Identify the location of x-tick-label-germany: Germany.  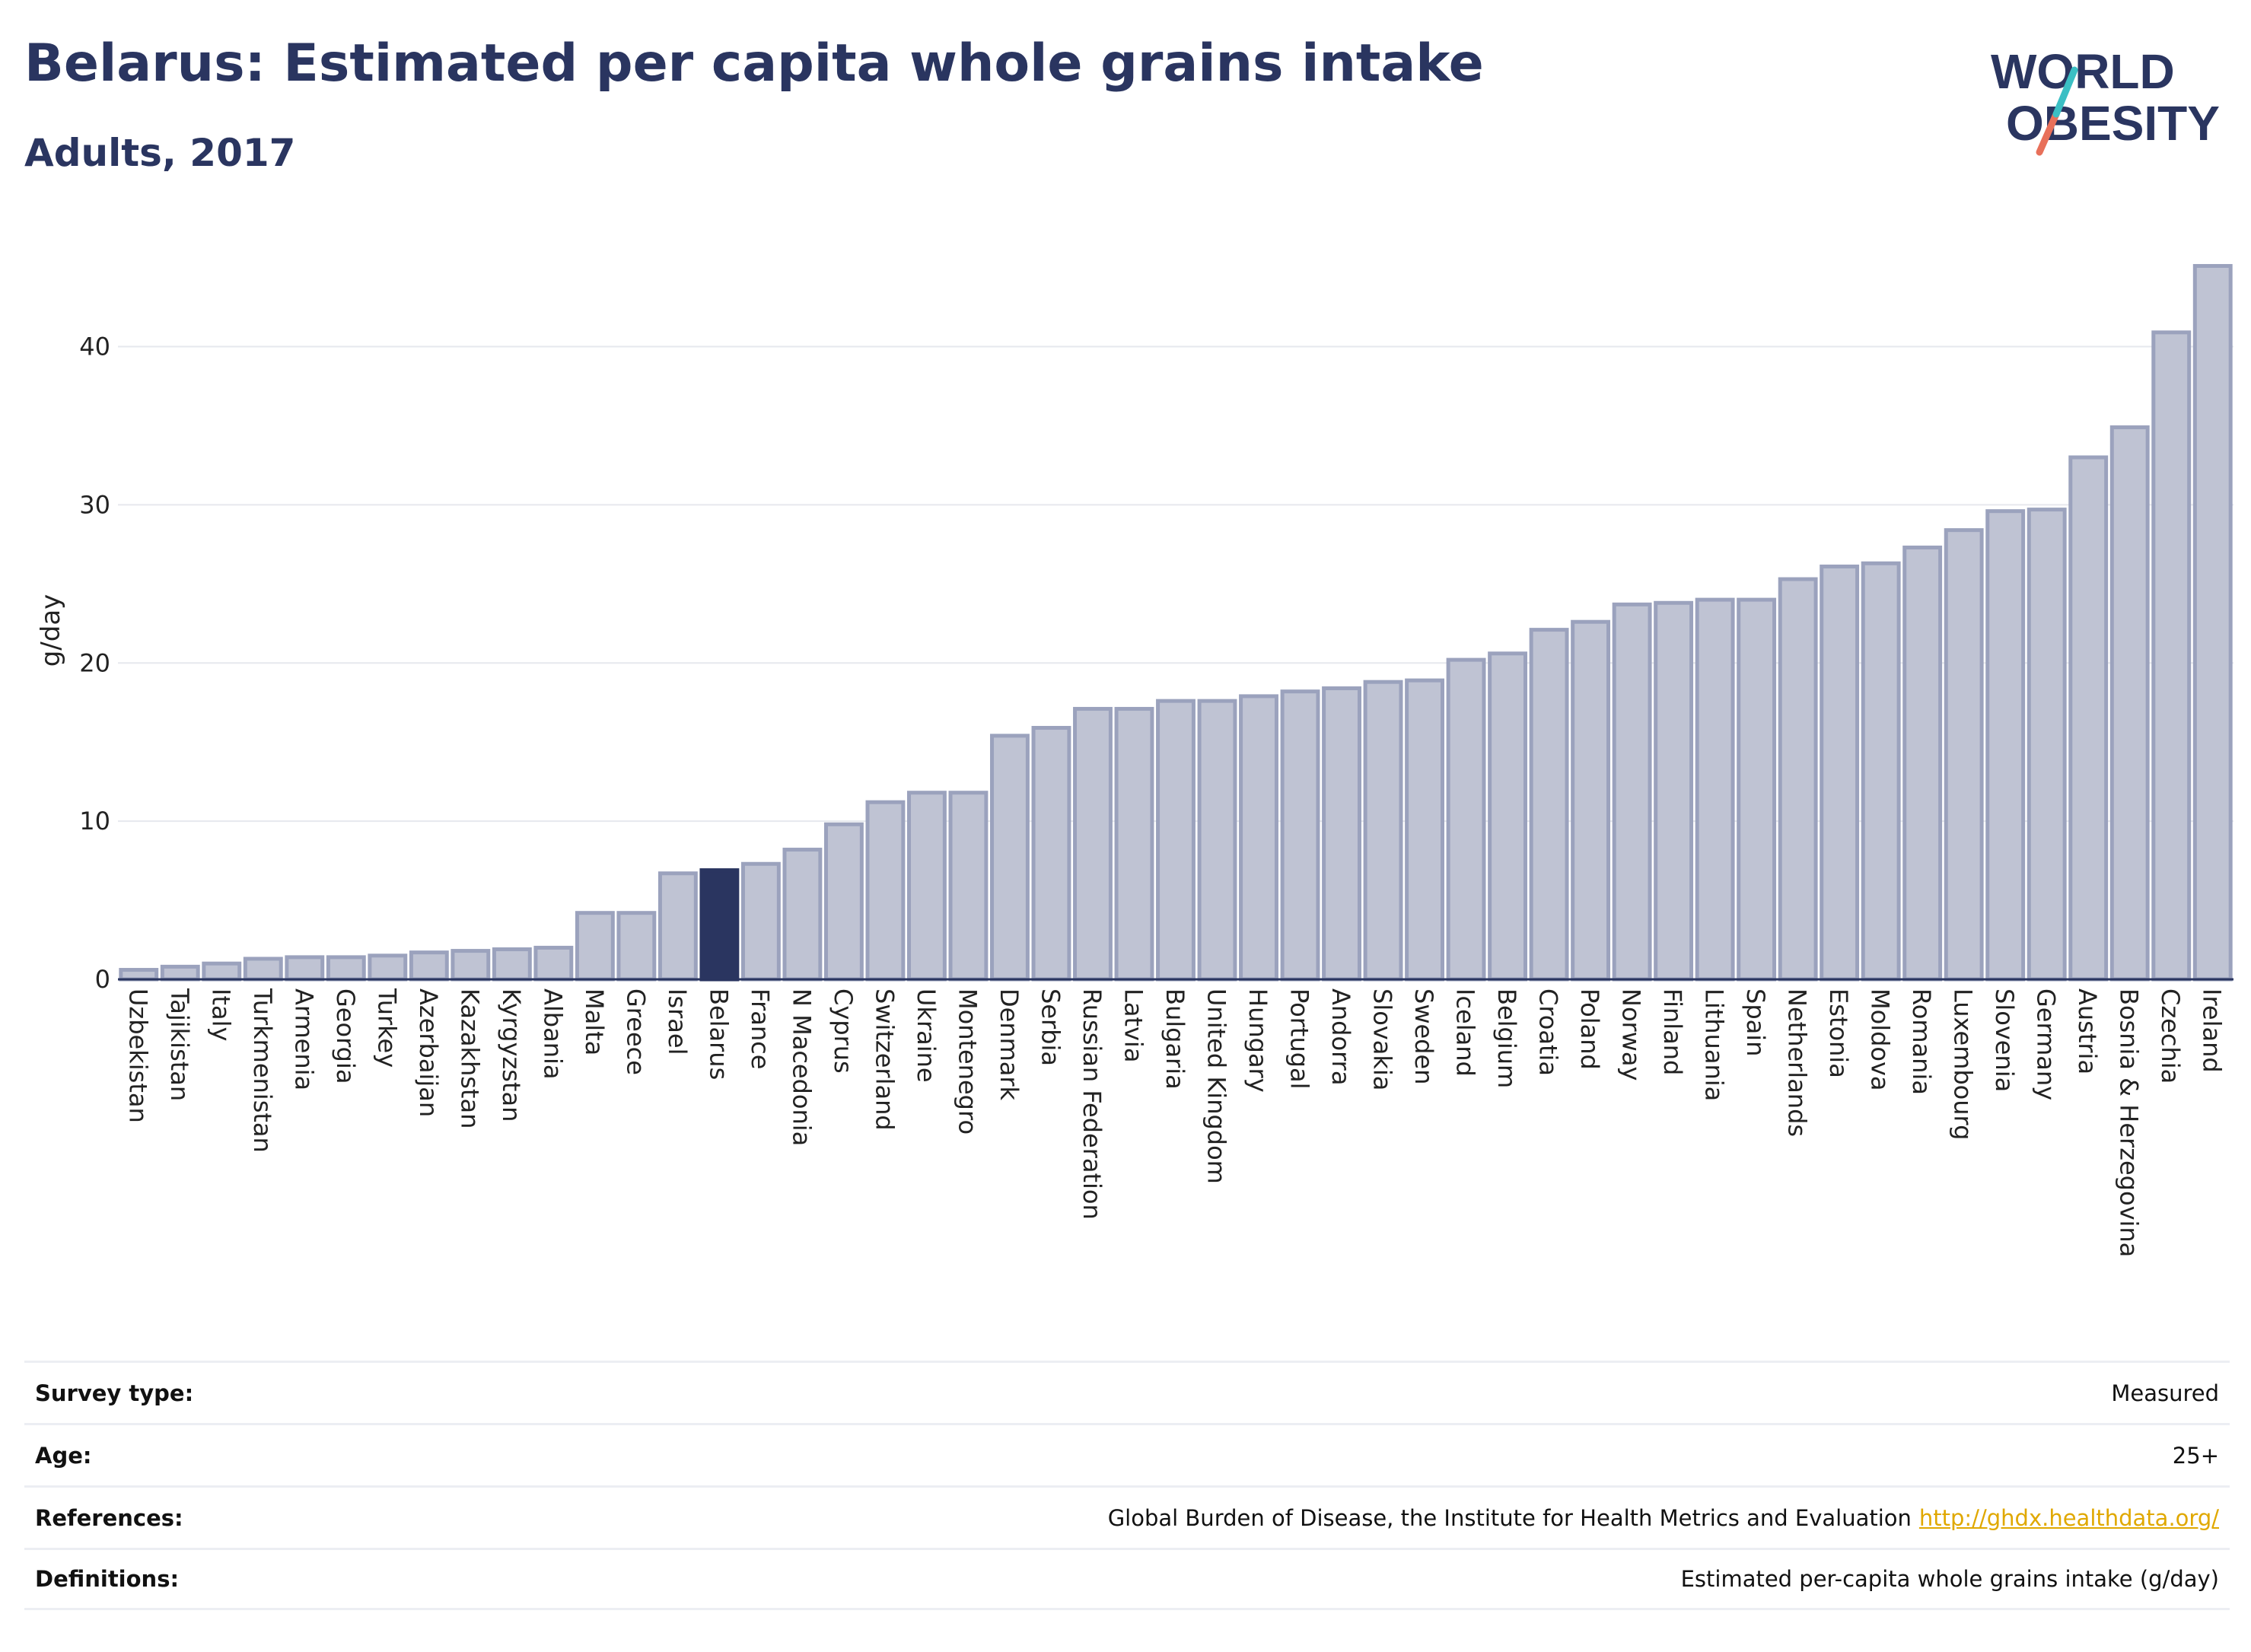
(2046, 1044).